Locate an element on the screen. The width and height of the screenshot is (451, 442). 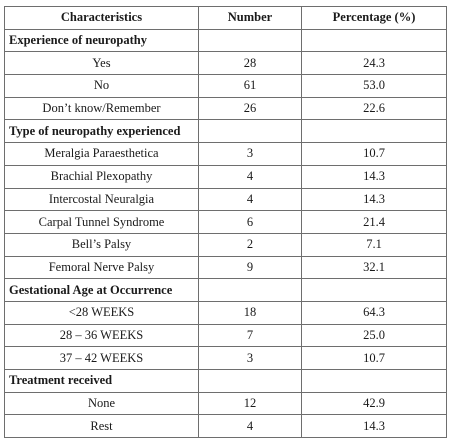
section-title: Treatment received is located at coordinates (101, 381).